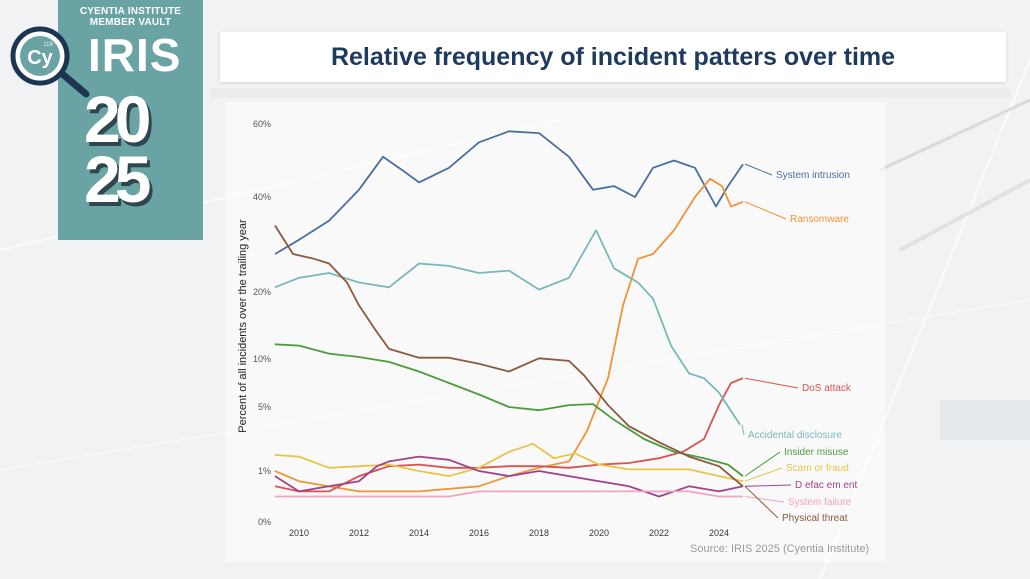  I want to click on y-tick-label: 5%, so click(264, 407).